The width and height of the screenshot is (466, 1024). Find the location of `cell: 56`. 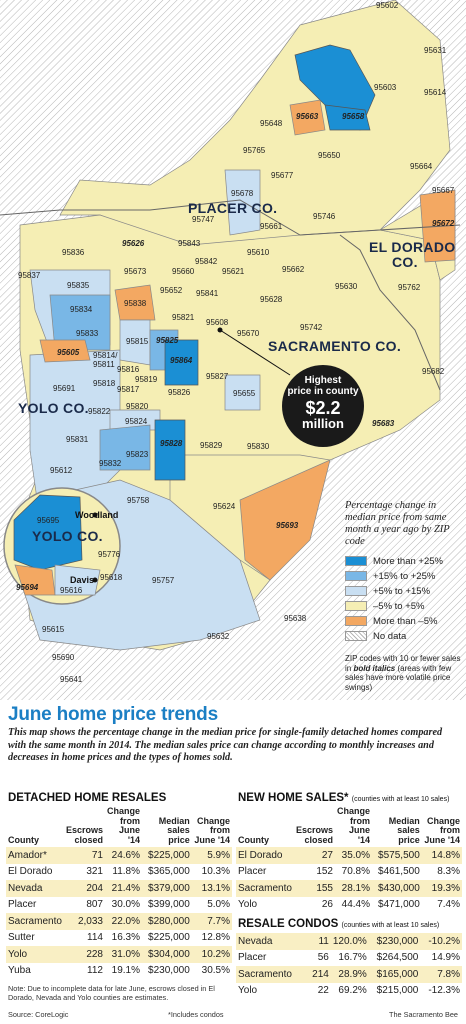

cell: 56 is located at coordinates (323, 958).